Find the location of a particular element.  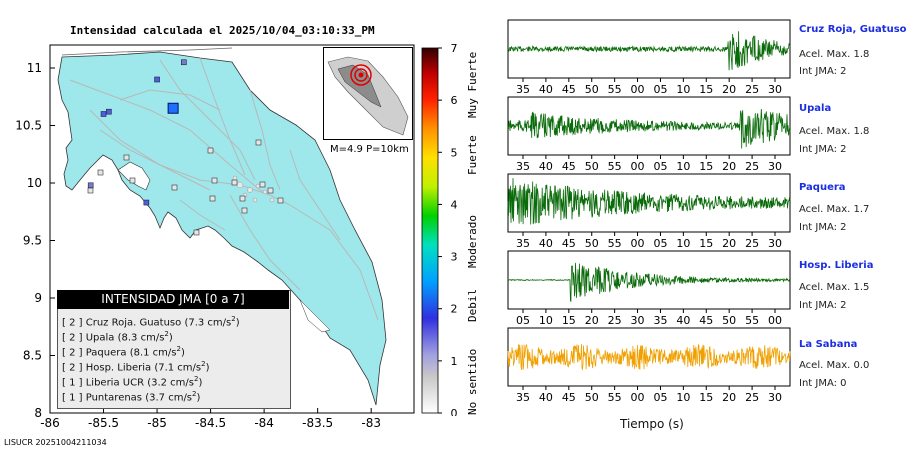

colorbar-label-fuerte: Fuerte is located at coordinates (472, 155).